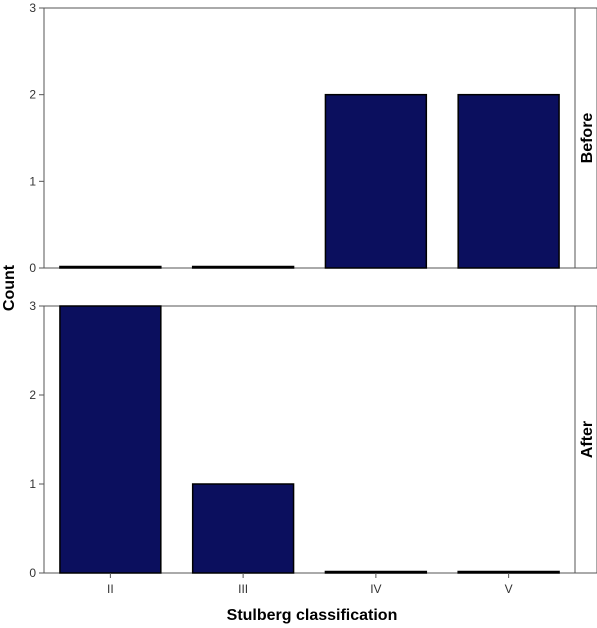 This screenshot has height=628, width=597. I want to click on panel-label: After, so click(587, 439).